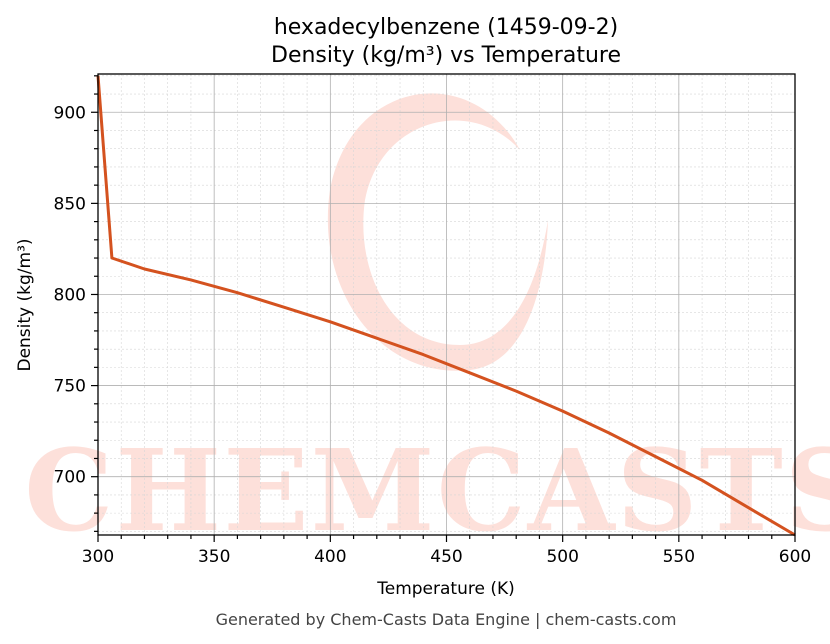  What do you see at coordinates (562, 557) in the screenshot?
I see `x-tick-label: 500` at bounding box center [562, 557].